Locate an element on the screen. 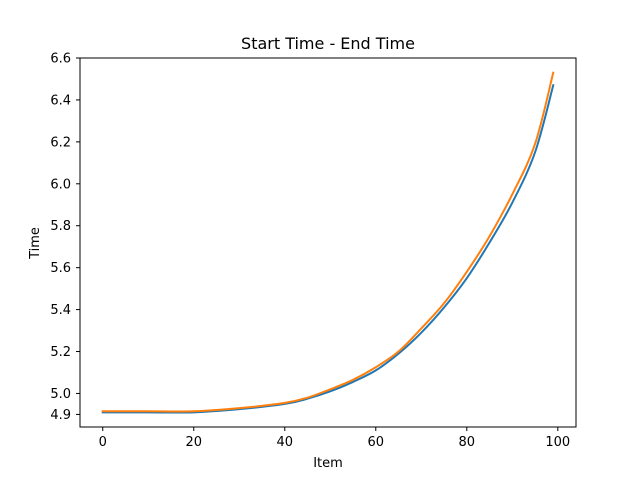 This screenshot has width=640, height=480. chart-title: Start Time - End Time is located at coordinates (328, 43).